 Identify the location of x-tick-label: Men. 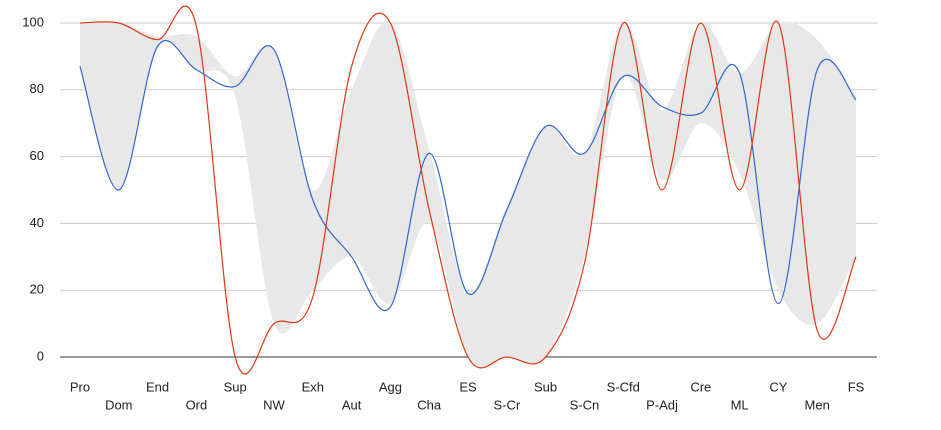
(817, 404).